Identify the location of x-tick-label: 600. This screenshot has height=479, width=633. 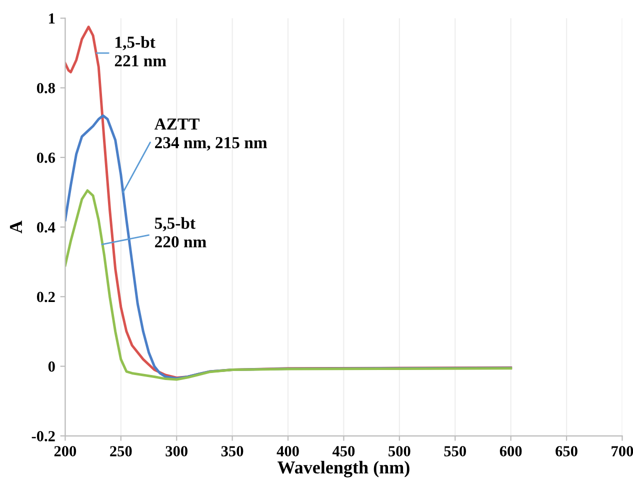
(511, 451).